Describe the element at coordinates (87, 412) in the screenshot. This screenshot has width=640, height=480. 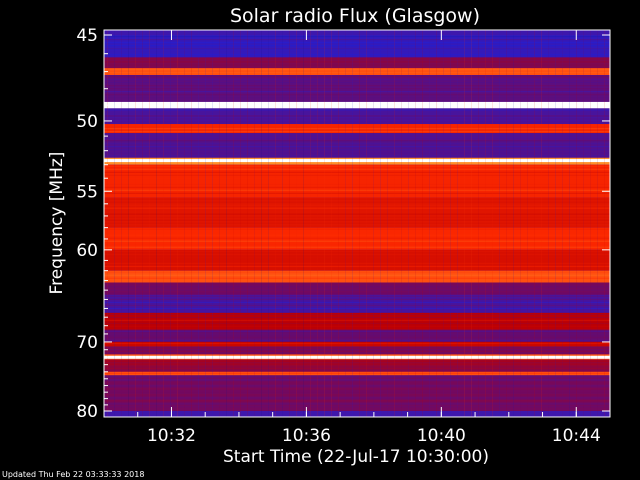
I see `y-tick-label: 80` at that location.